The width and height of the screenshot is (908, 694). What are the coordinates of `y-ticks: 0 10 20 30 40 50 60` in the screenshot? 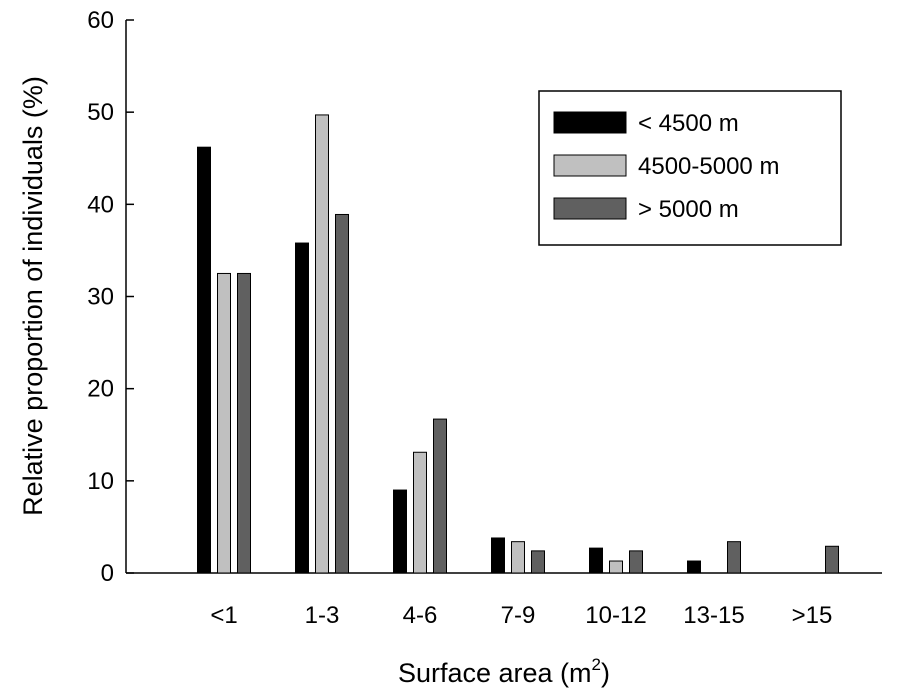 It's located at (110, 297).